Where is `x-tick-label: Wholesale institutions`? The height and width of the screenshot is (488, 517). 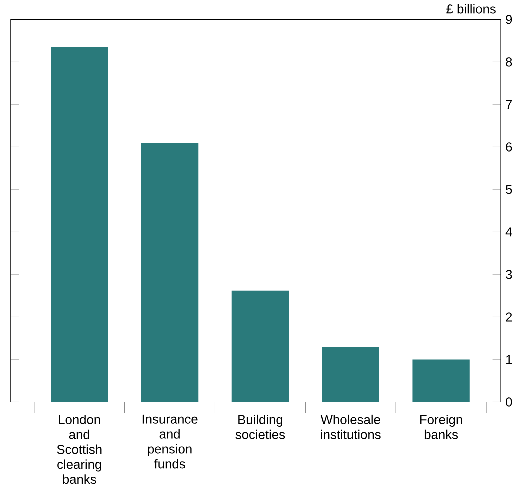 x-tick-label: Wholesale institutions is located at coordinates (350, 427).